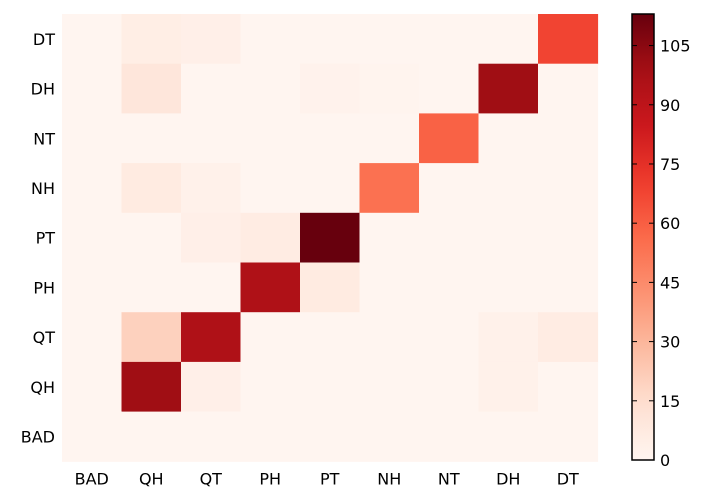 This screenshot has height=502, width=710. Describe the element at coordinates (330, 478) in the screenshot. I see `x-tick-label: PT` at that location.